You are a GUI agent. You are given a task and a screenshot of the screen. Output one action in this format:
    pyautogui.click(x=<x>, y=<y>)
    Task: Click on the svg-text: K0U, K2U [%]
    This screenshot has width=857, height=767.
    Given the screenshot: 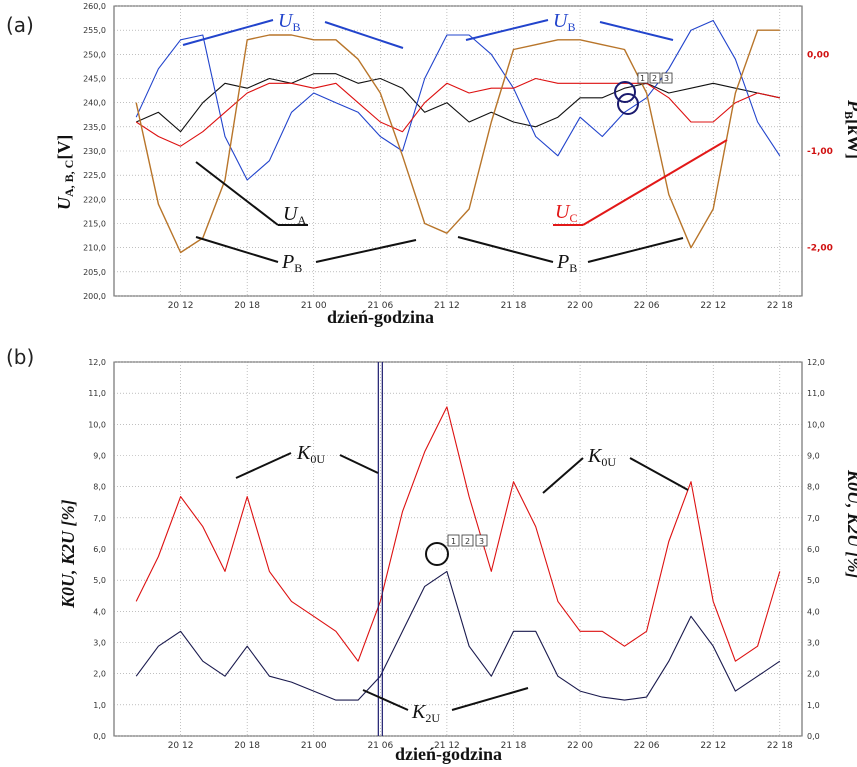 What is the action you would take?
    pyautogui.click(x=850, y=524)
    